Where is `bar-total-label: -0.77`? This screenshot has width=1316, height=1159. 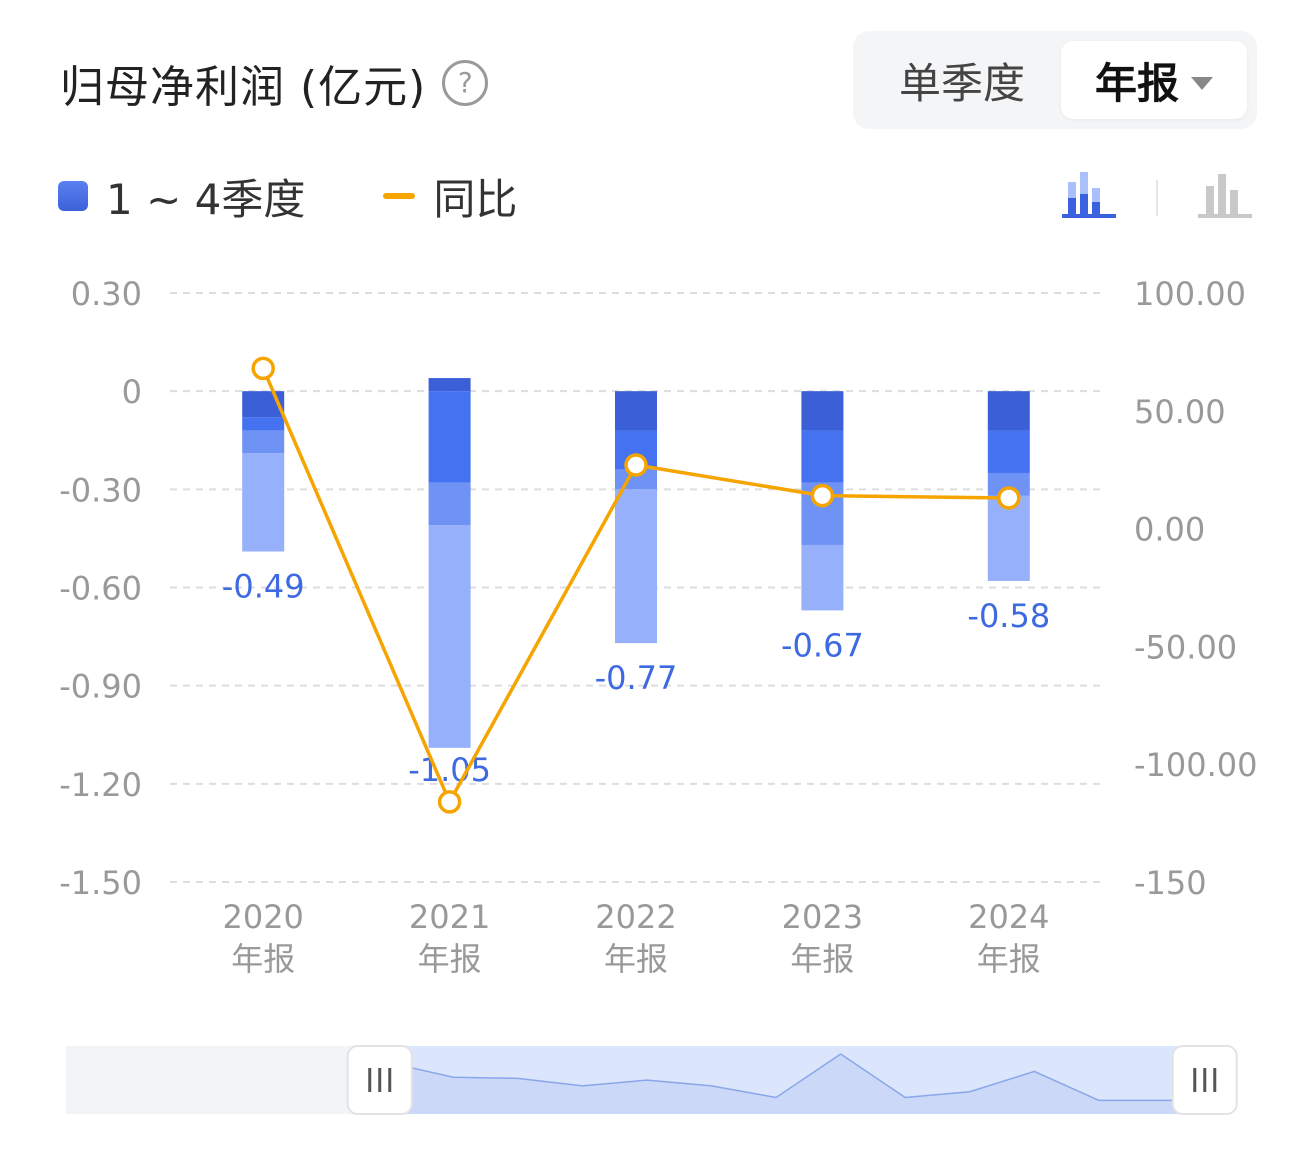 bar-total-label: -0.77 is located at coordinates (636, 678).